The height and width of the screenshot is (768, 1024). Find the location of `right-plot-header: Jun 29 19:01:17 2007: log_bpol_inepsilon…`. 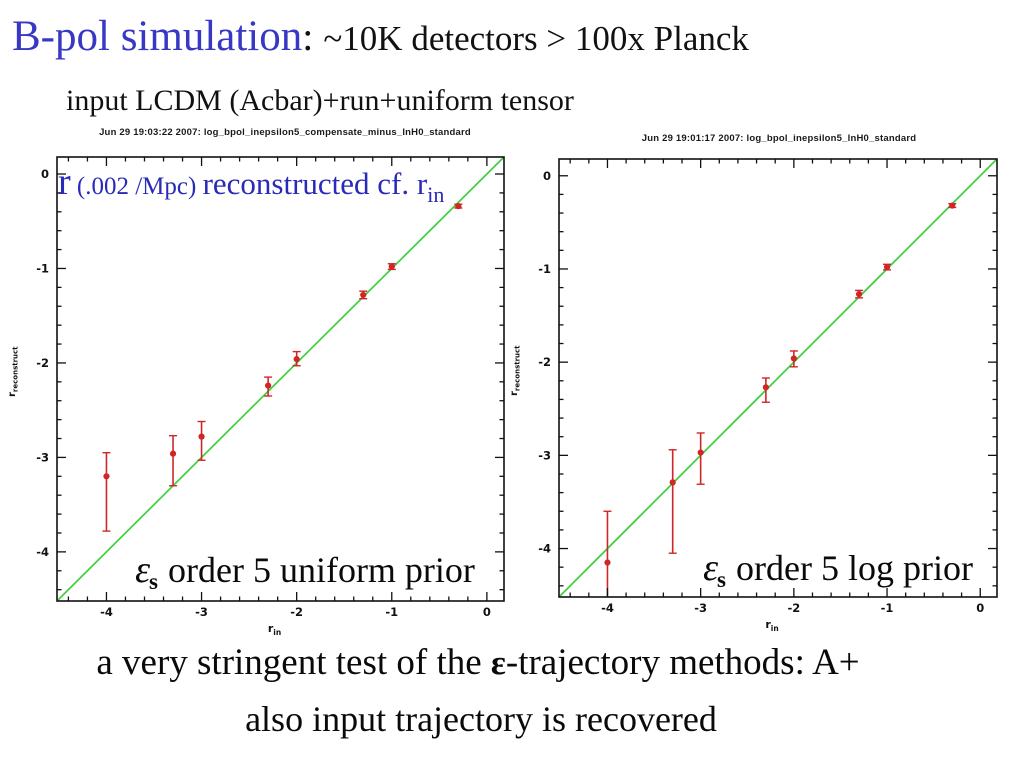

right-plot-header: Jun 29 19:01:17 2007: log_bpol_inepsilon… is located at coordinates (779, 138).